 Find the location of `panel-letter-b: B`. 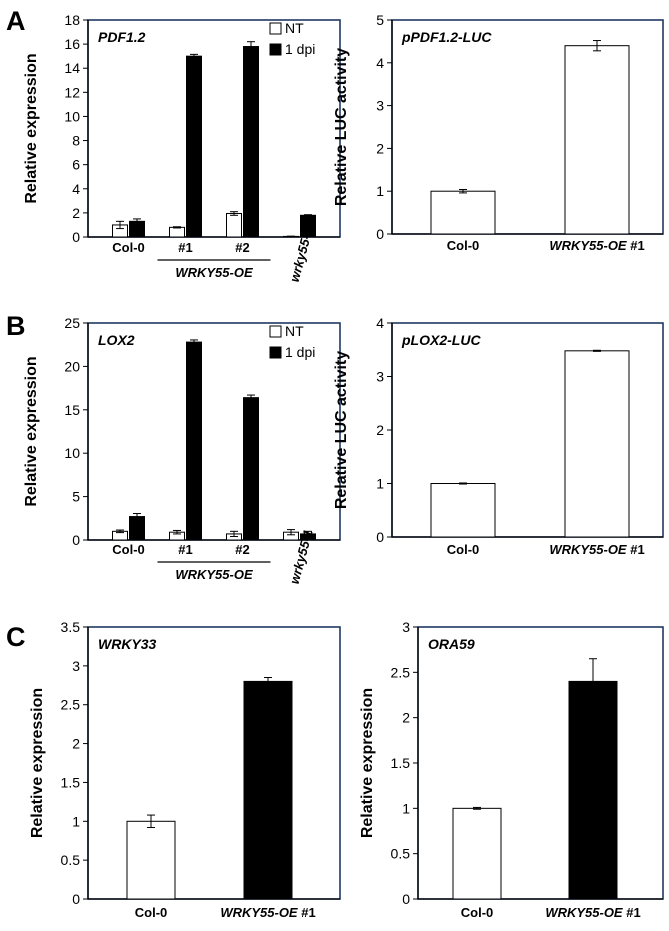

panel-letter-b: B is located at coordinates (16, 326).